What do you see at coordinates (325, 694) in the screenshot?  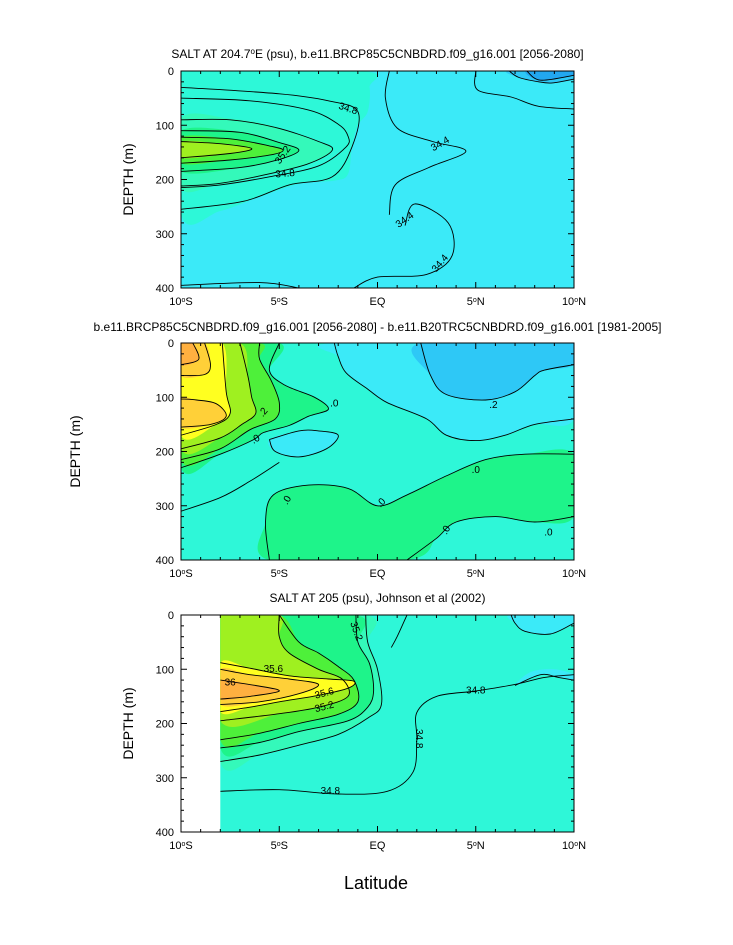 I see `contour-label-3: 35.6` at bounding box center [325, 694].